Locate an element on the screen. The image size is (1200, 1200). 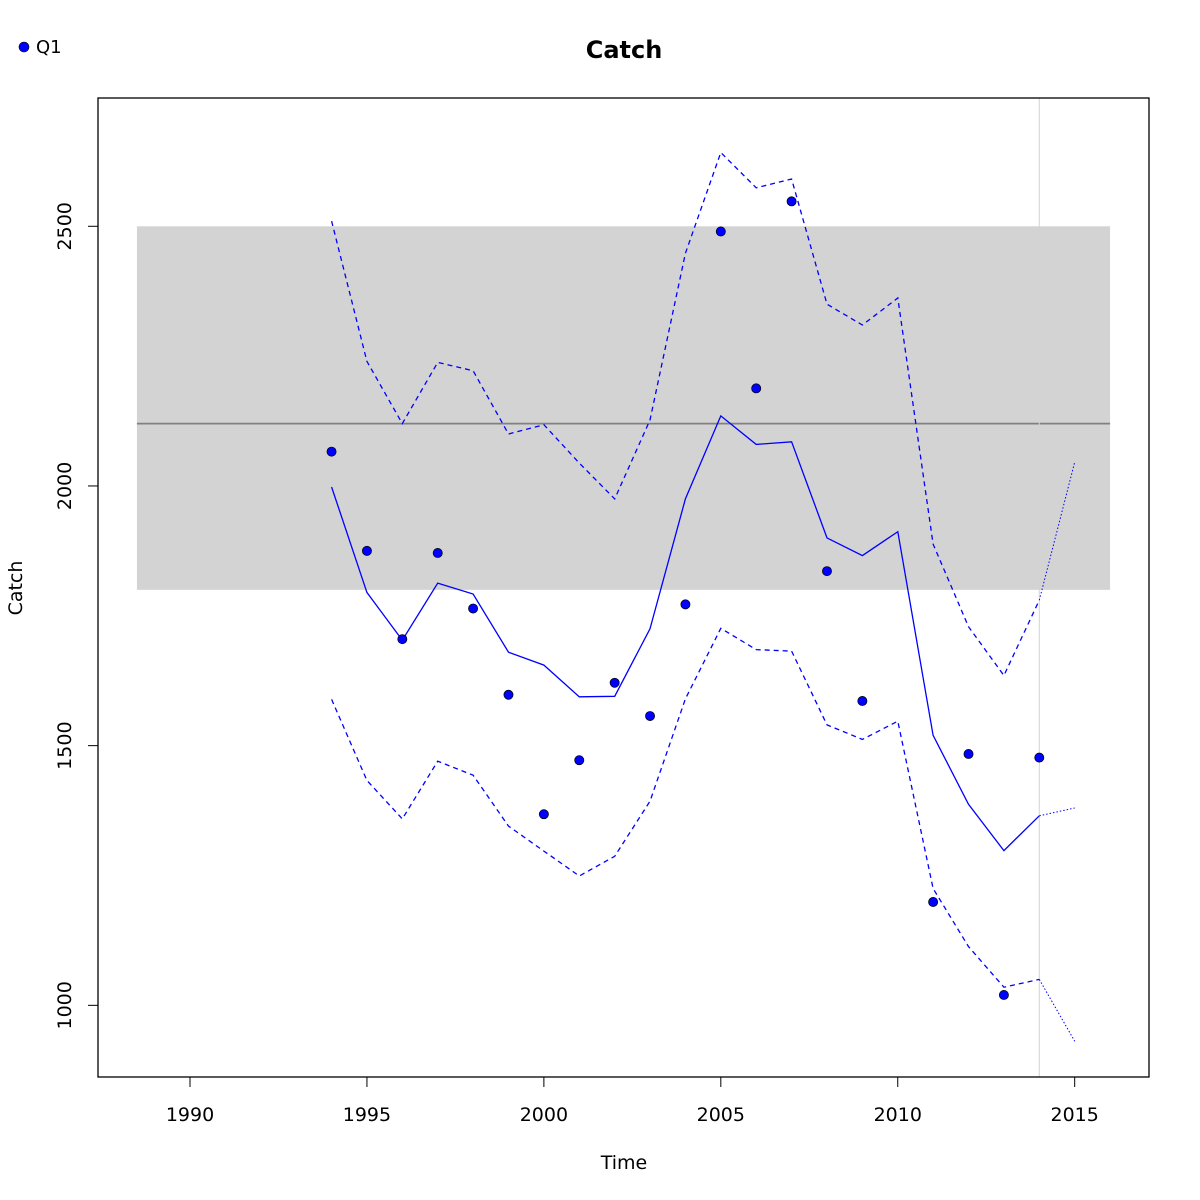
y-tick-label: 2500 is located at coordinates (65, 226).